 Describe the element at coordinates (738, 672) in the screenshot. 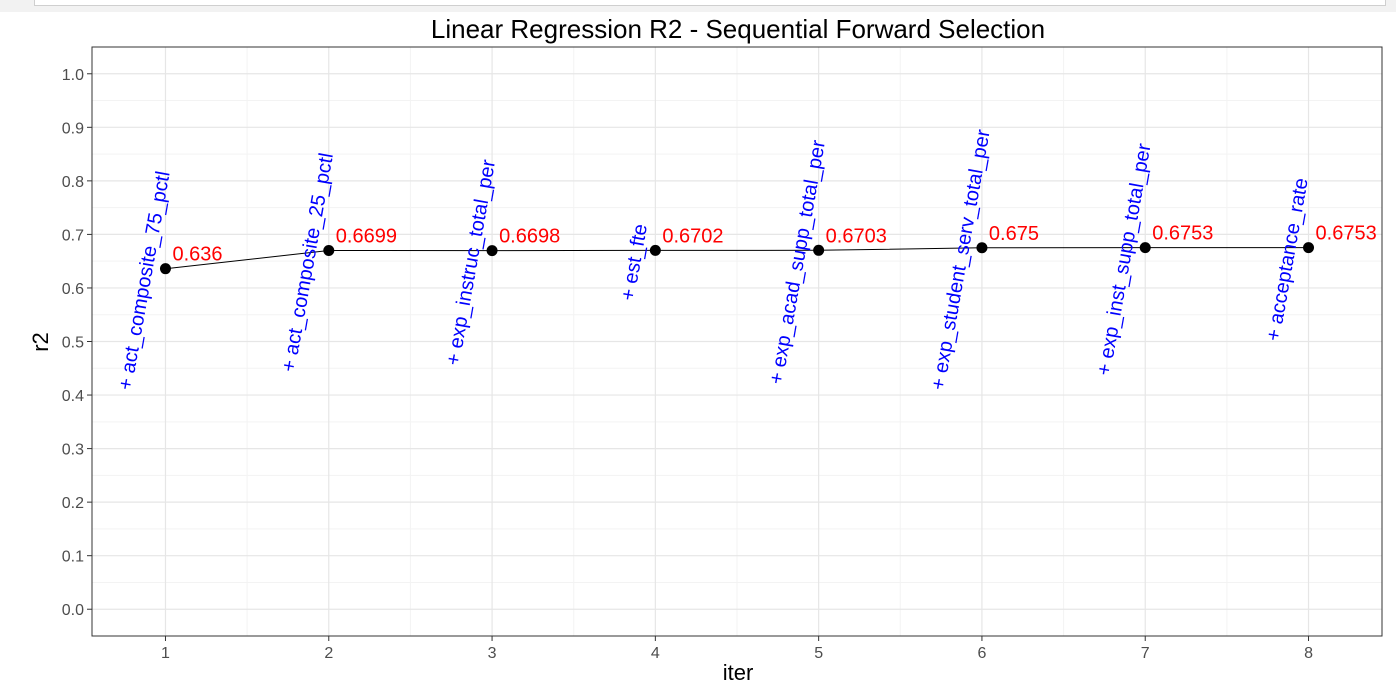

I see `x-axis-label: iter` at that location.